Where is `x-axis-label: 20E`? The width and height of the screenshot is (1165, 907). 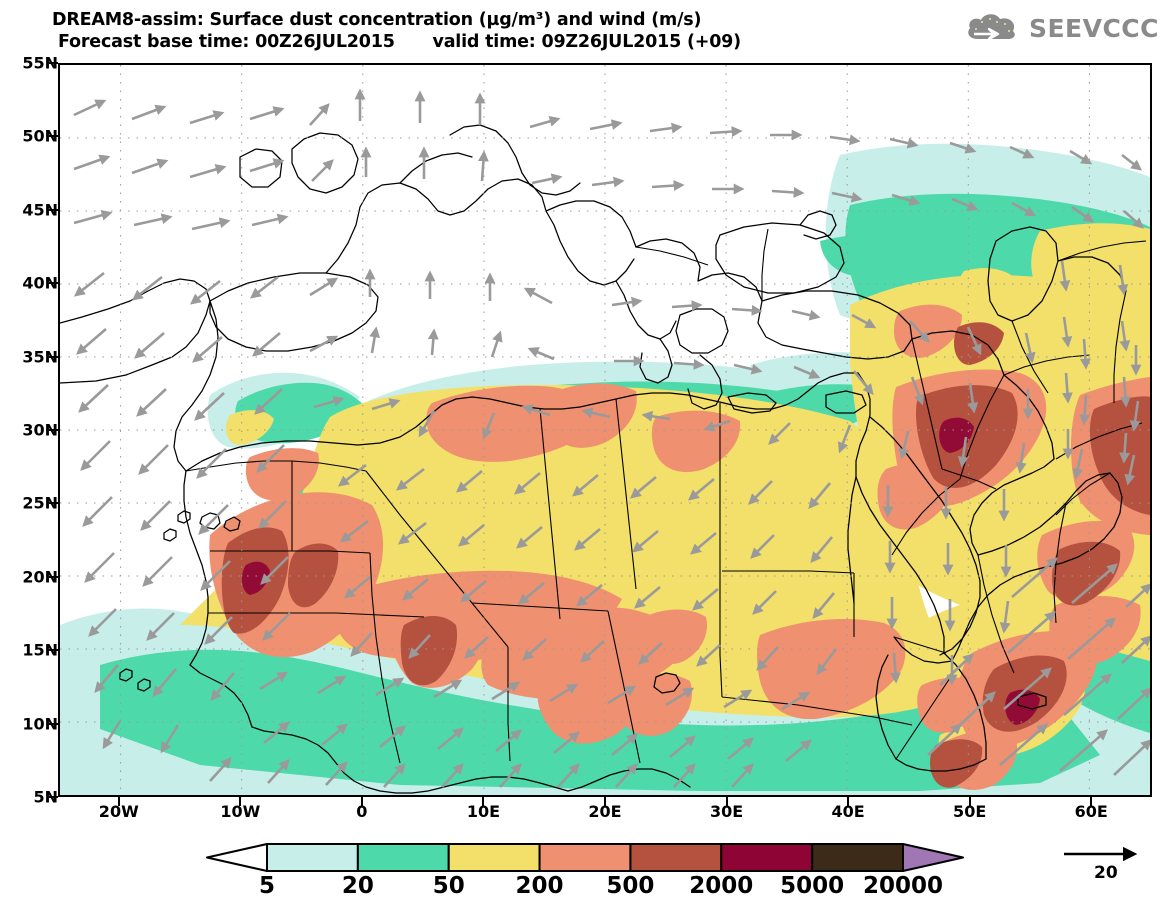
x-axis-label: 20E is located at coordinates (605, 811).